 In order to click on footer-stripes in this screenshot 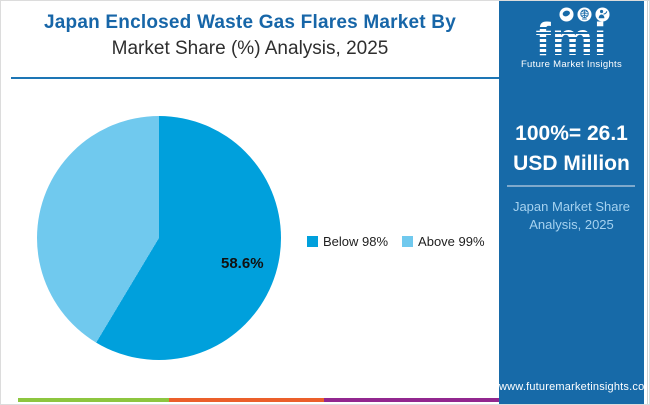, I will do `click(258, 400)`.